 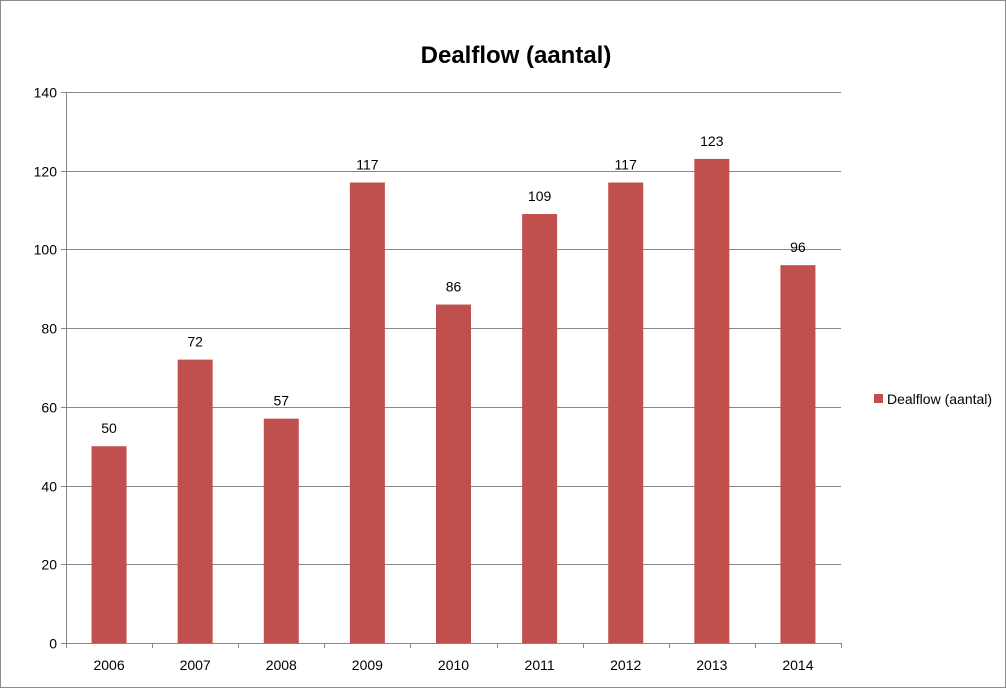 What do you see at coordinates (281, 530) in the screenshot?
I see `bar-2008` at bounding box center [281, 530].